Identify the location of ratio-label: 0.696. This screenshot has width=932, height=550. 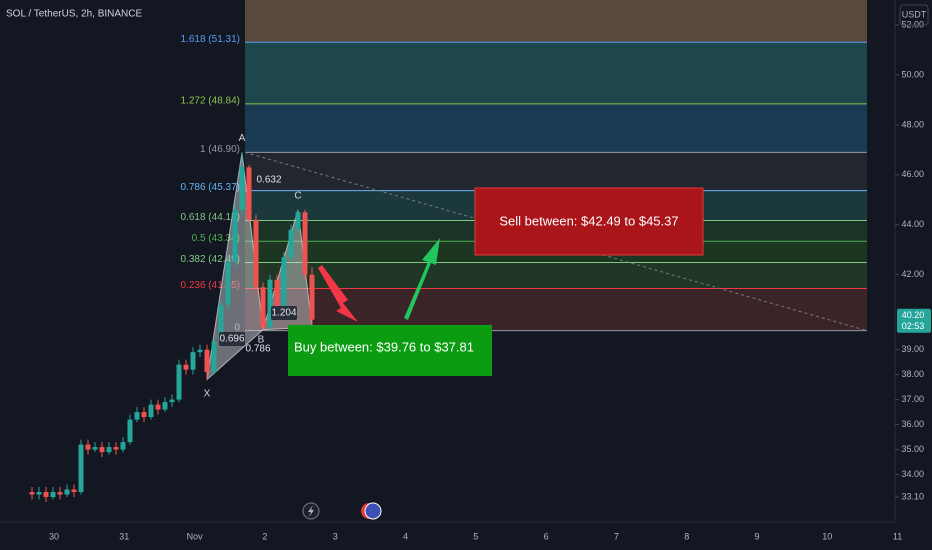
(231, 339).